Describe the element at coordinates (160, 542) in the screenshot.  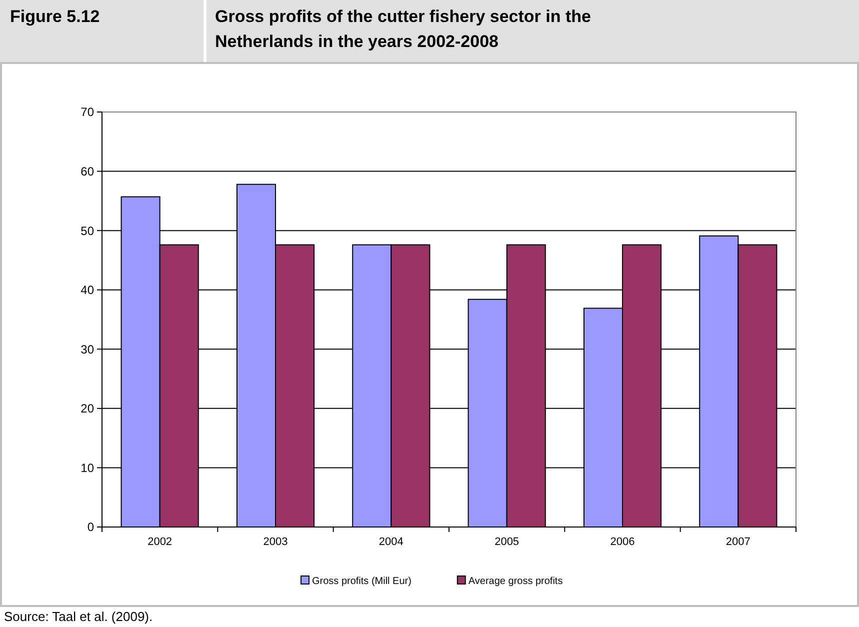
I see `x-tick-label: 2002` at that location.